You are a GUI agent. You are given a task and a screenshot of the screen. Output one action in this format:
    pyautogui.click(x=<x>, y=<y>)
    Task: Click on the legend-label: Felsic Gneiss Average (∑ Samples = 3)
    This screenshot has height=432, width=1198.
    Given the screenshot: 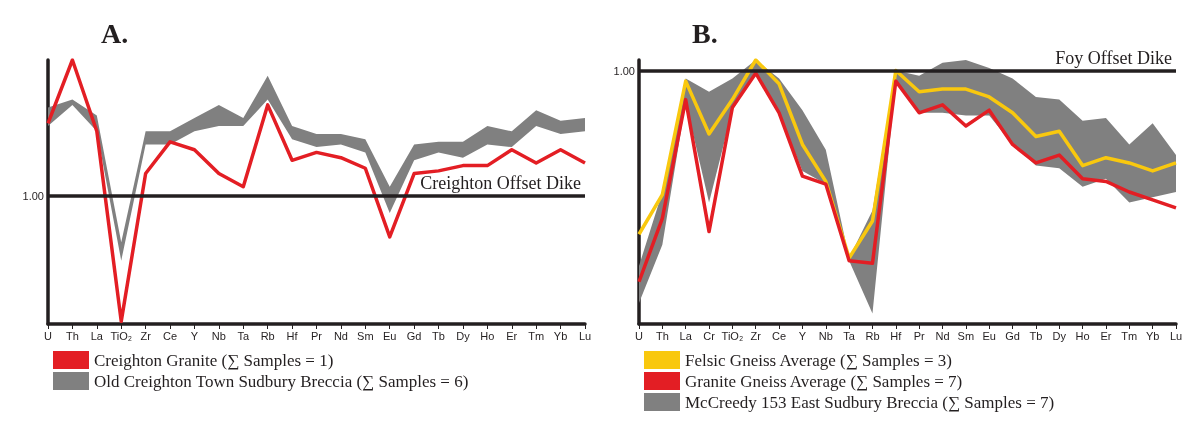 What is the action you would take?
    pyautogui.click(x=818, y=360)
    